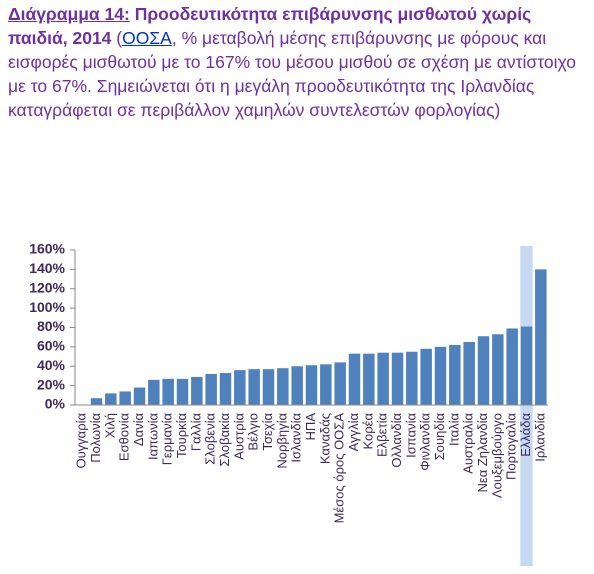  I want to click on x-tick-label: Ελβετία, so click(382, 435).